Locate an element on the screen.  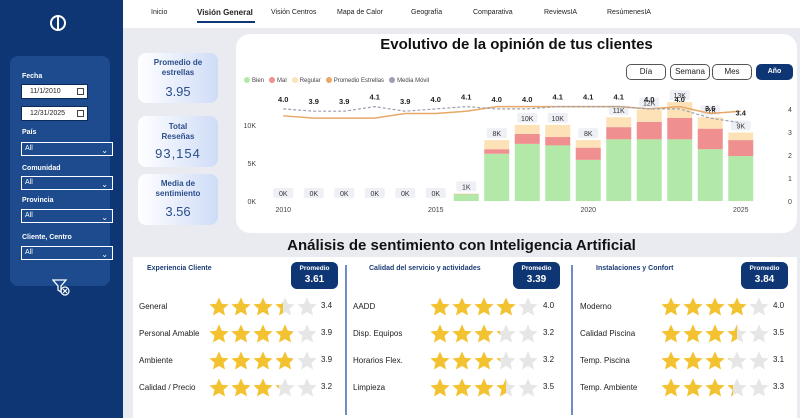
legend-item: Media Móvil is located at coordinates (409, 80).